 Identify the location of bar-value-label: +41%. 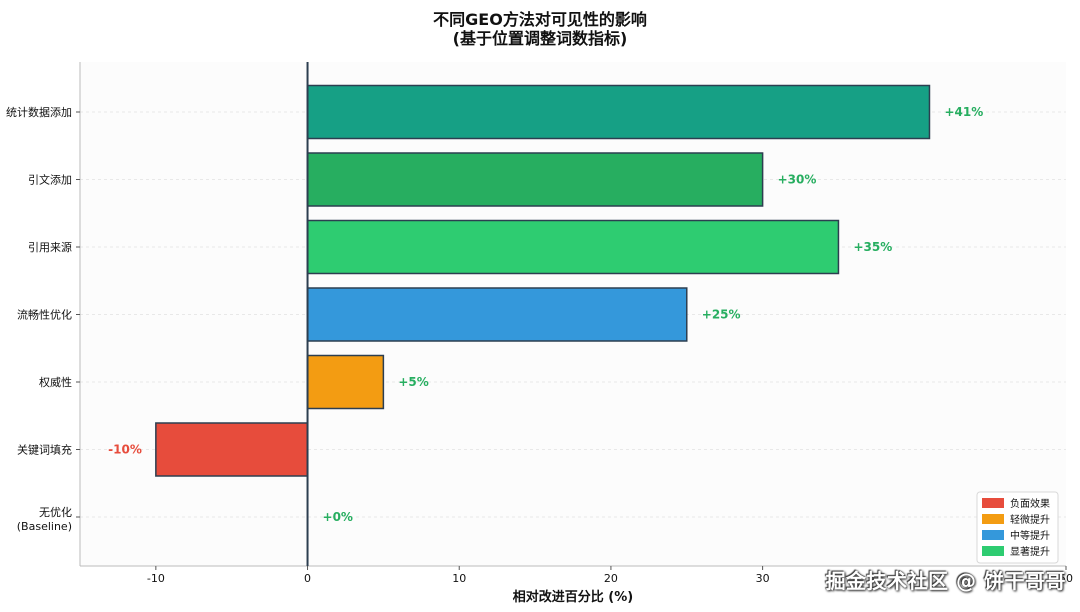
(963, 112).